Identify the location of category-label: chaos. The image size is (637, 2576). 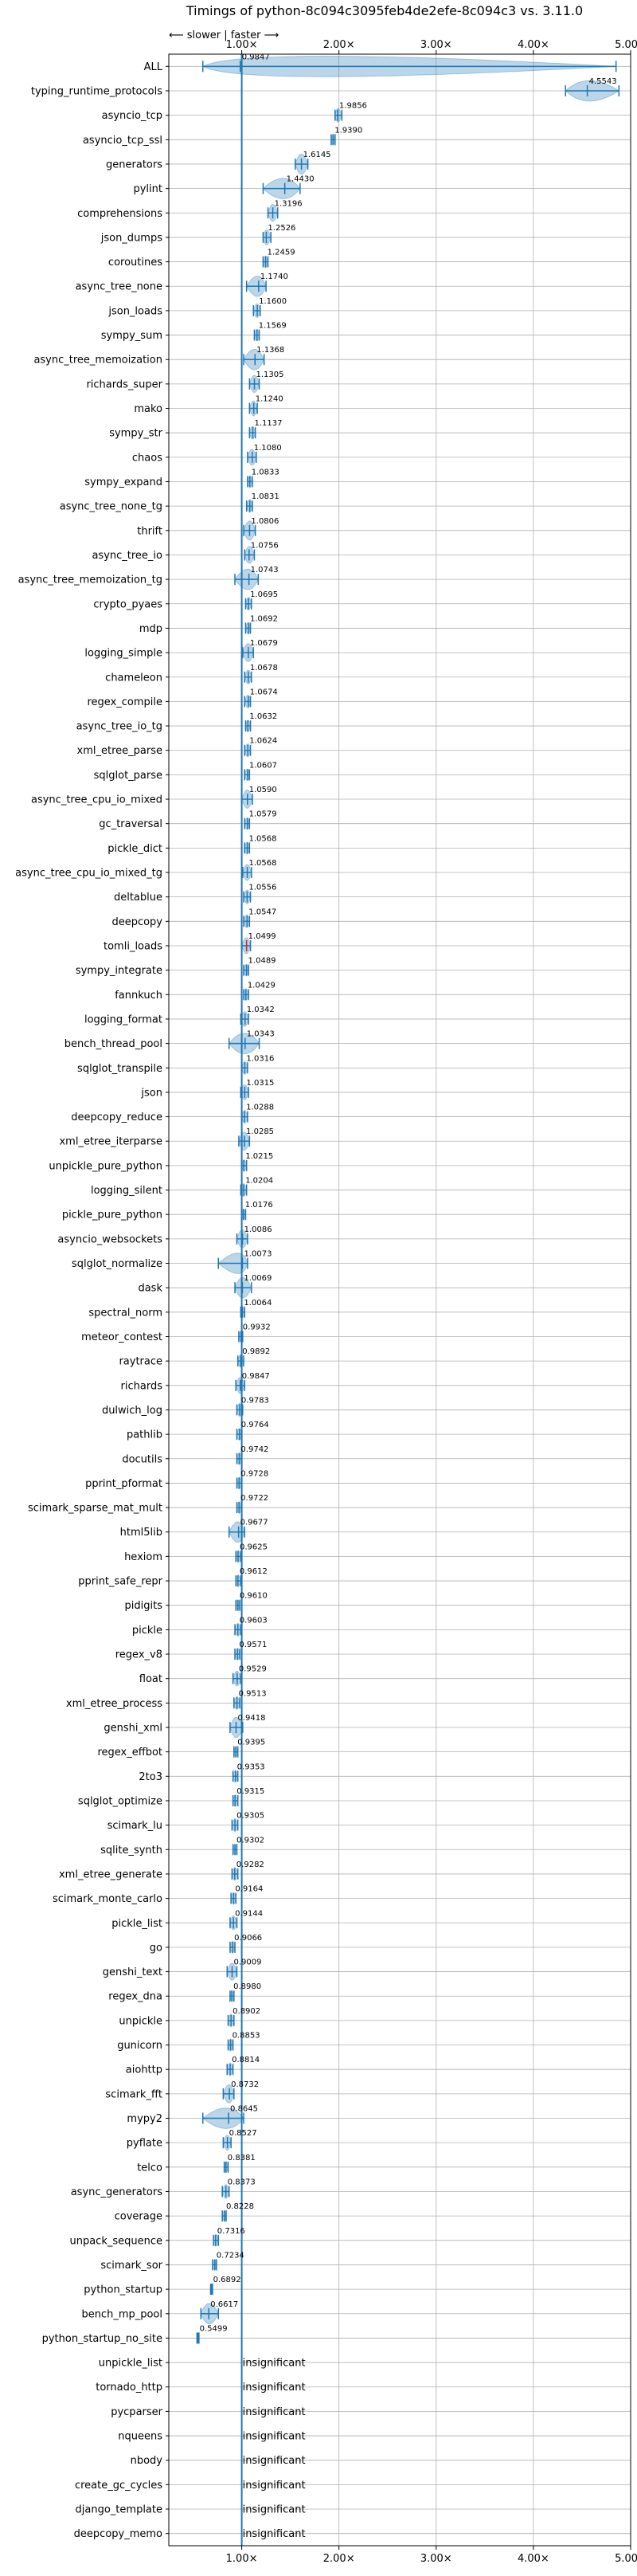
(147, 458).